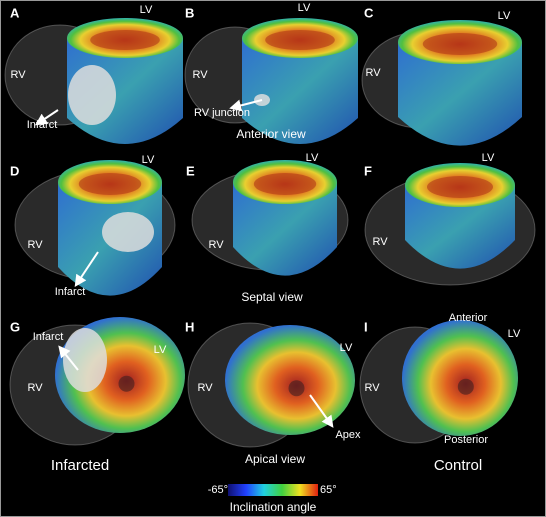  I want to click on panel-letter: H, so click(189, 326).